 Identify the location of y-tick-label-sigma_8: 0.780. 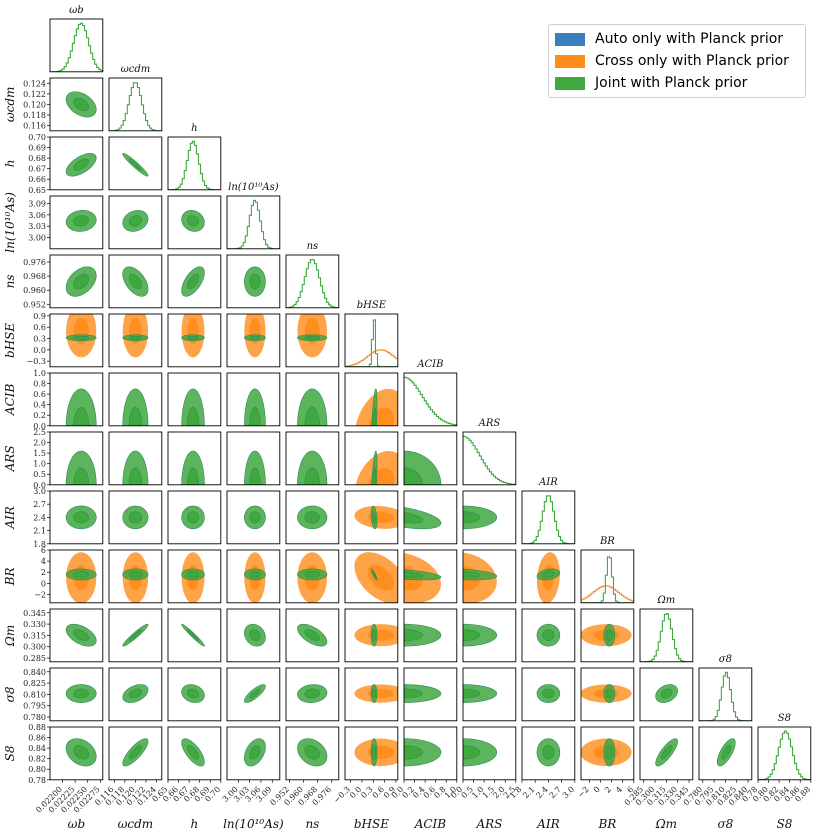
(34, 717).